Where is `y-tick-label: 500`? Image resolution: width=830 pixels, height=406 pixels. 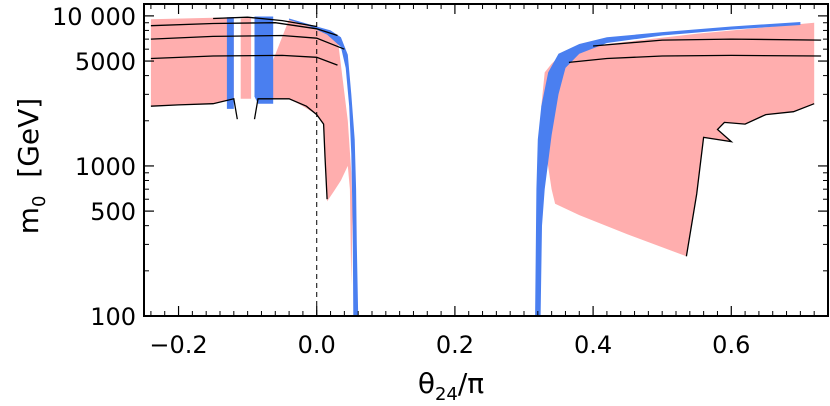
y-tick-label: 500 is located at coordinates (113, 212).